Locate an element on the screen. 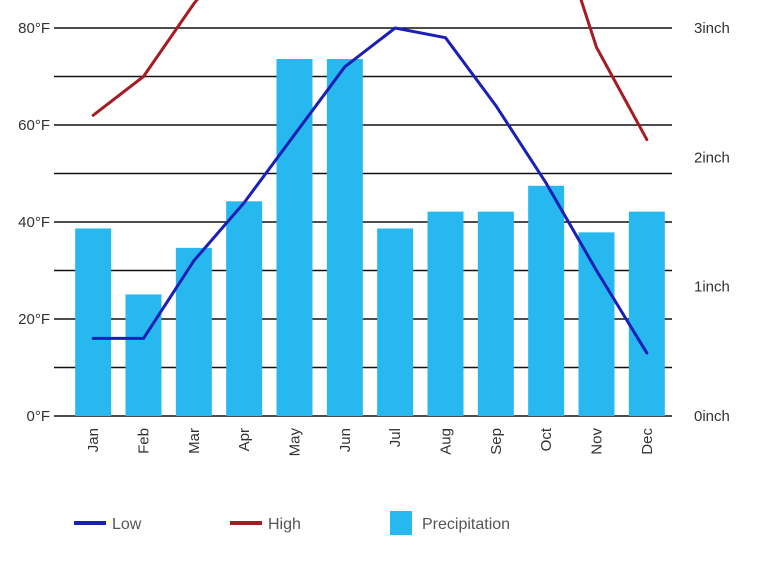 The image size is (768, 563). legend: Low High Precipitation is located at coordinates (292, 523).